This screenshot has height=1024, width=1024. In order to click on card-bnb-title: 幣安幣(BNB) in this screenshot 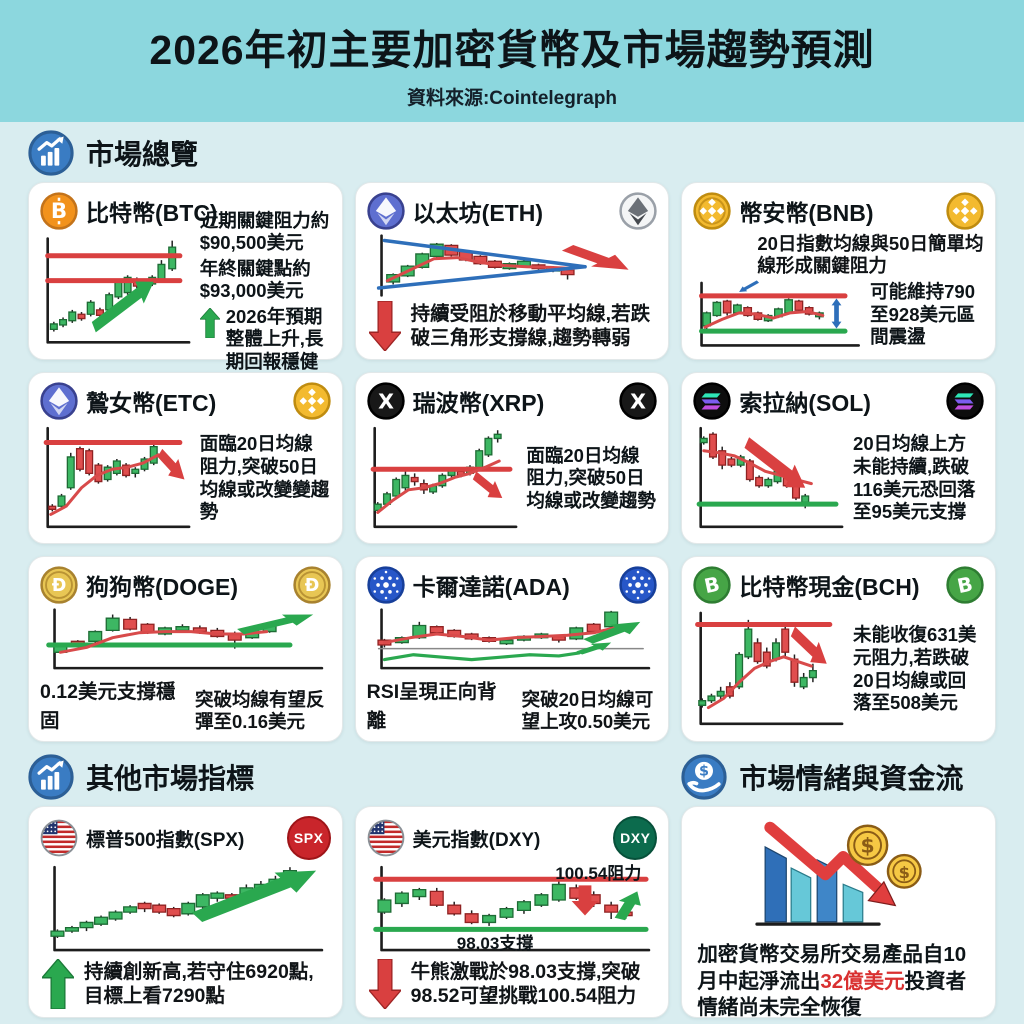, I will do `click(806, 213)`.